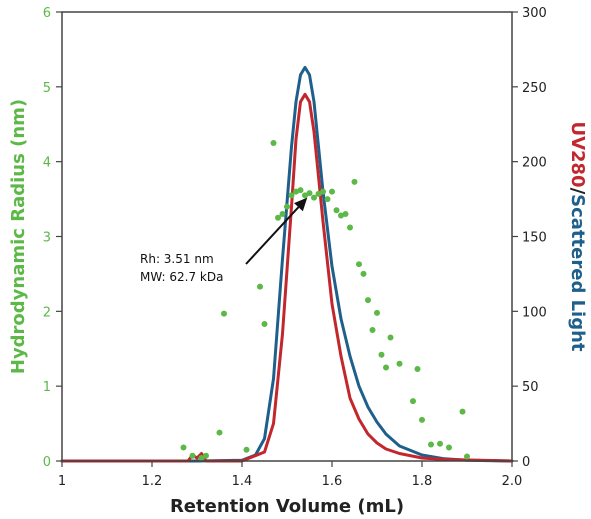  Describe the element at coordinates (18, 236) in the screenshot. I see `y-left-axis-title: Hydrodynamic Radius (nm)` at that location.